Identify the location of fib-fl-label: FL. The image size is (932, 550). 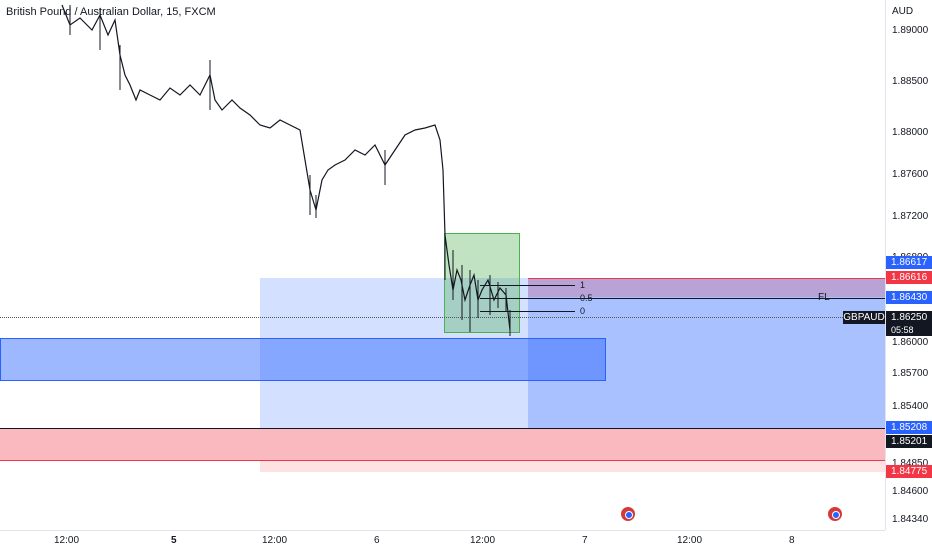
(824, 297).